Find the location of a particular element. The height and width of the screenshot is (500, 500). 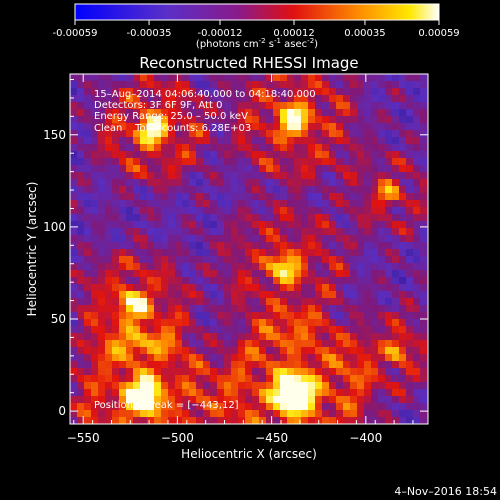

info-line-time: 15–Aug–2014 04:06:40.000 to 04:18:40.000 is located at coordinates (205, 94).